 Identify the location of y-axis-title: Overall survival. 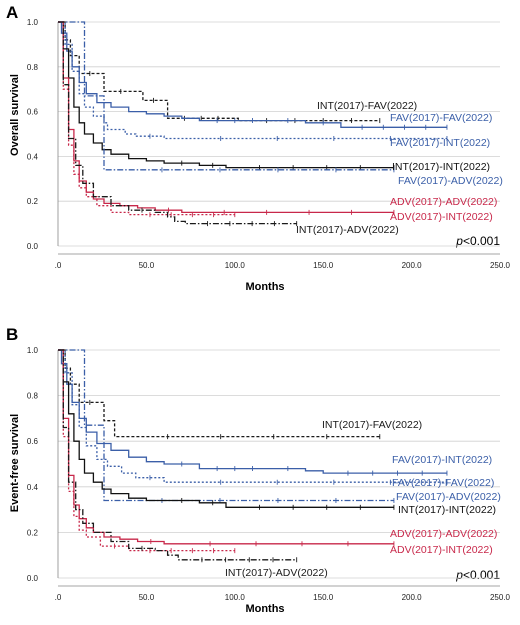
(15, 115).